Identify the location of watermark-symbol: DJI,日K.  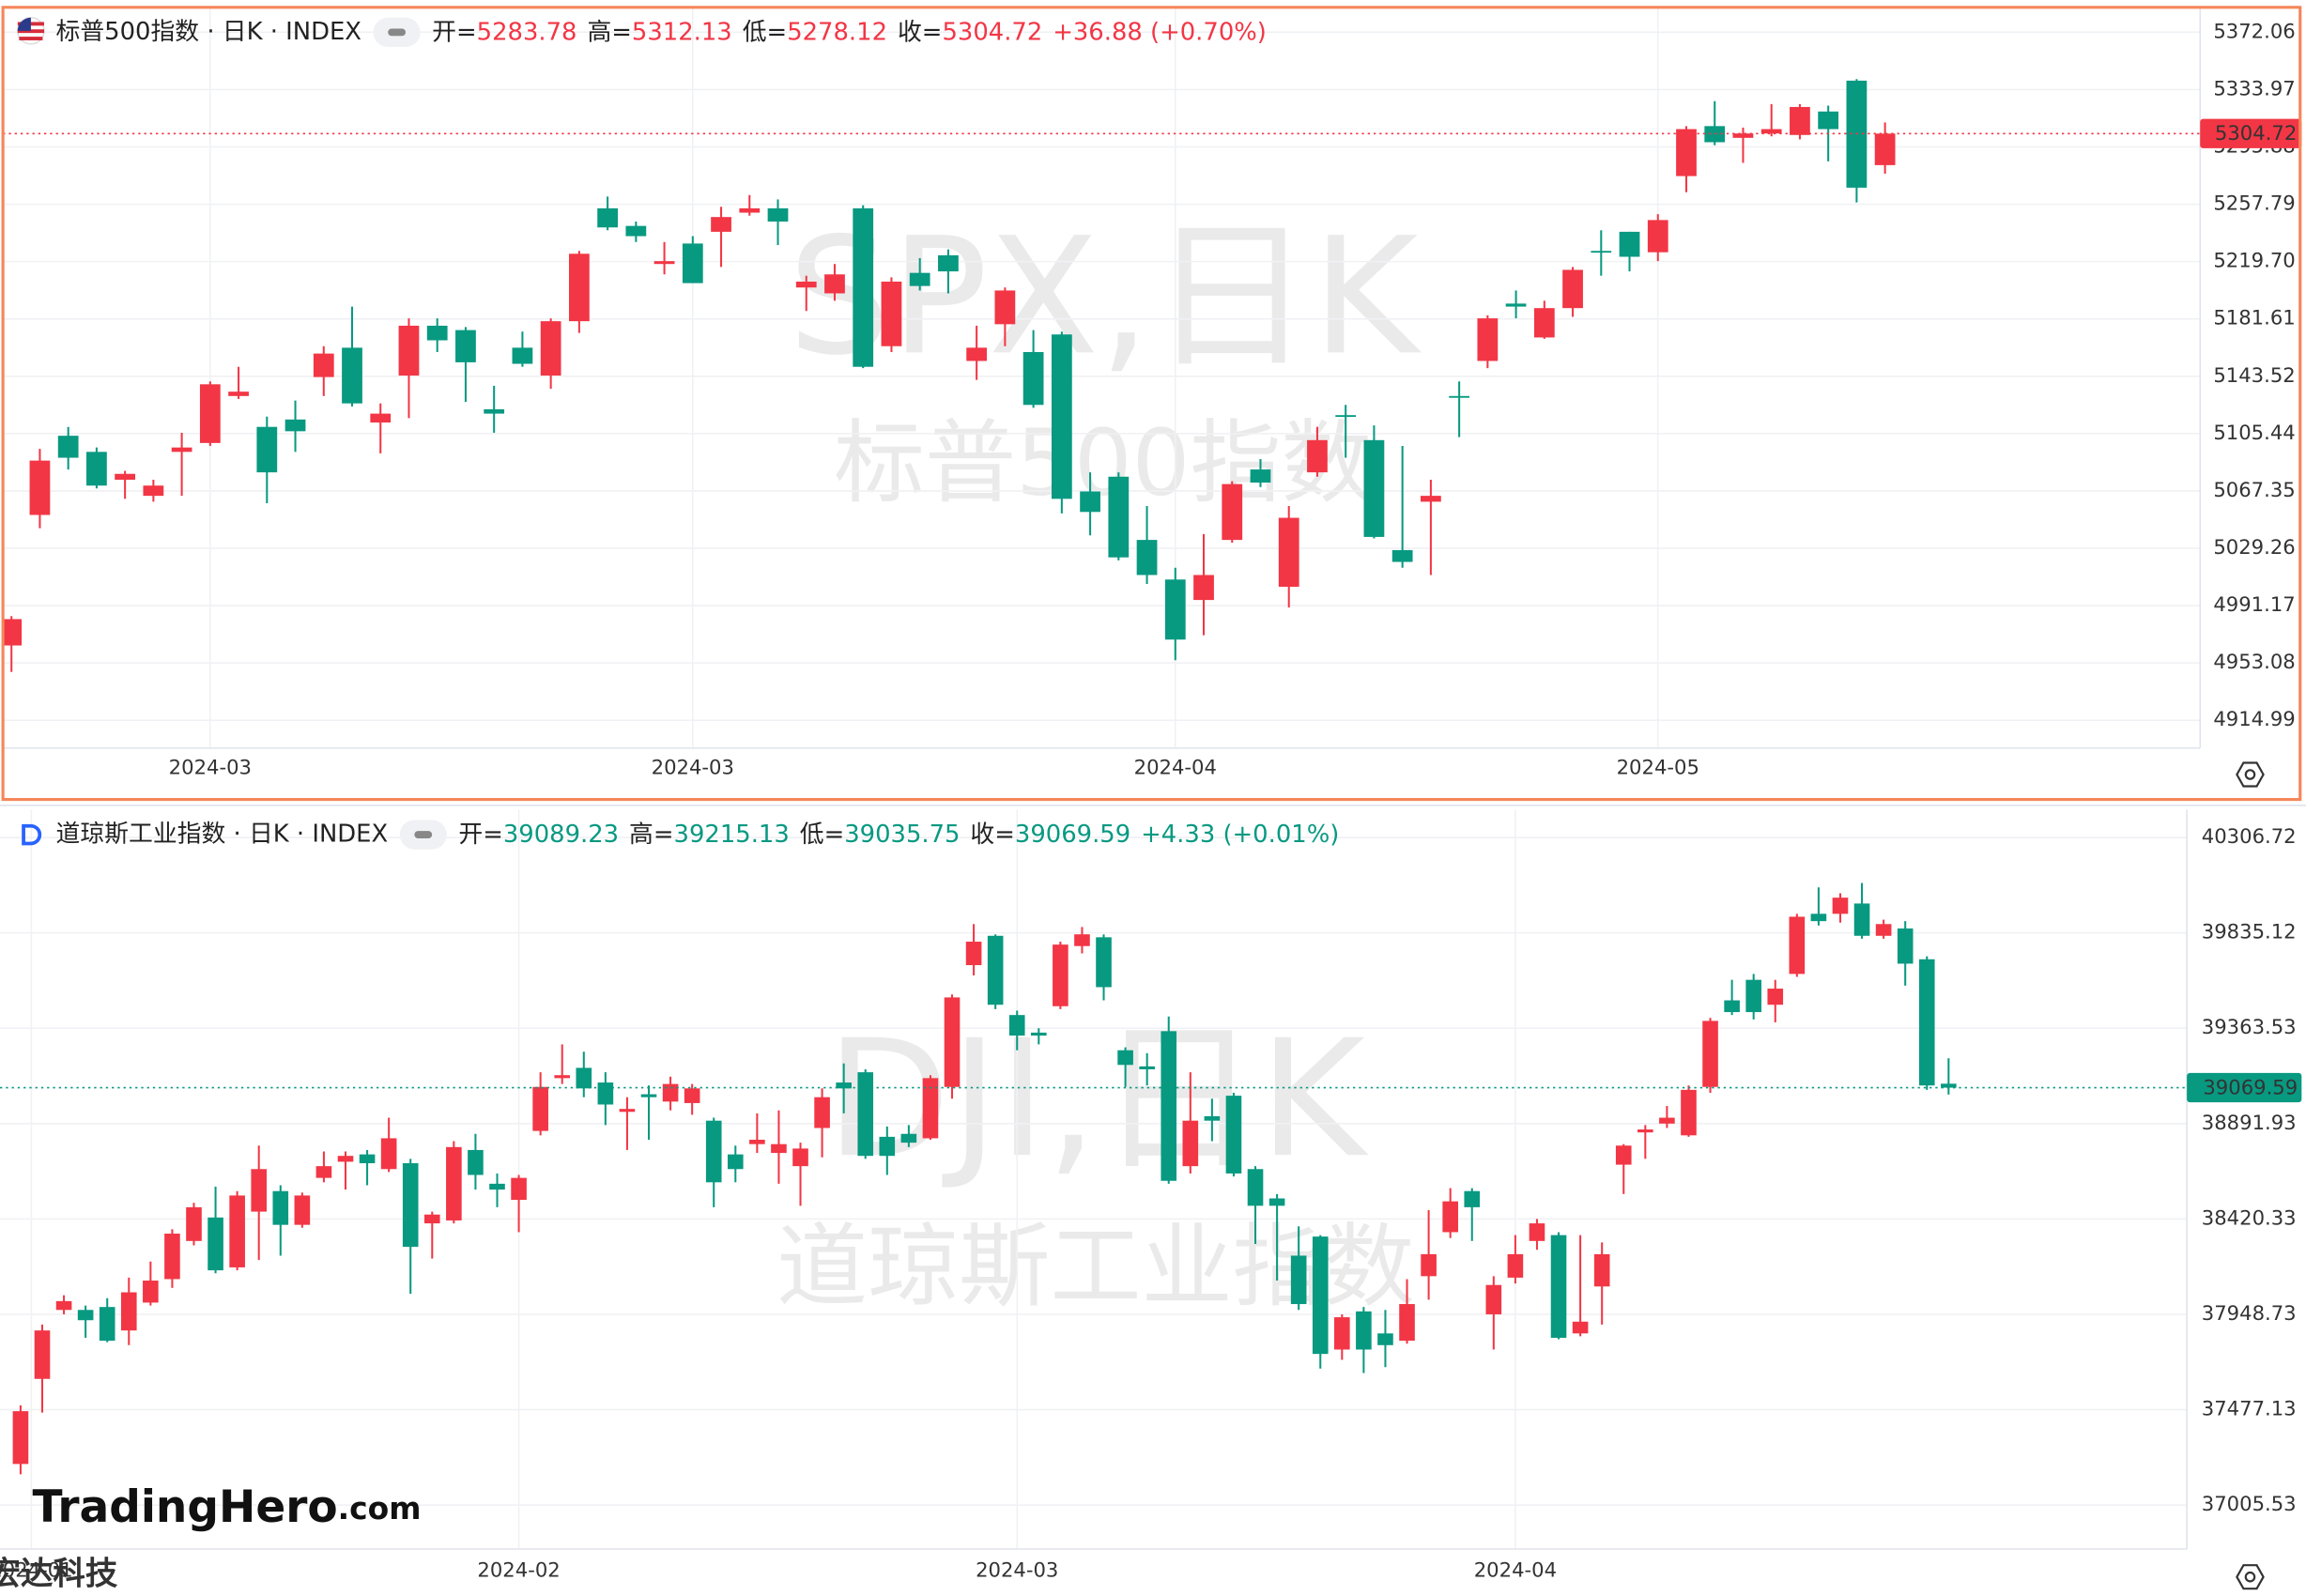
(1097, 1099).